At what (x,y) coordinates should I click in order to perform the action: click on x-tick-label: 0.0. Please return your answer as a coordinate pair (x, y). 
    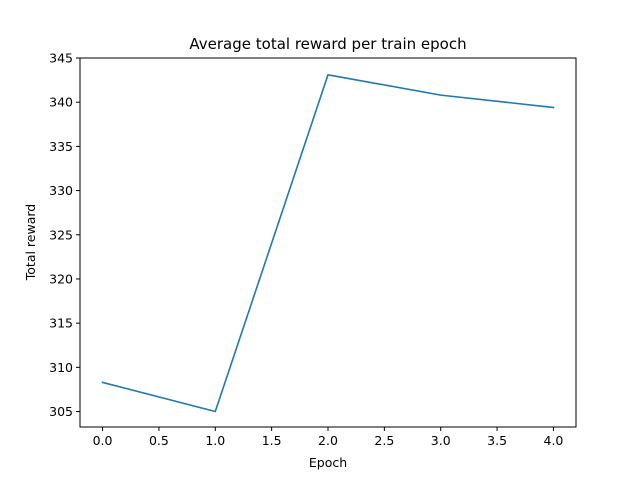
    Looking at the image, I should click on (103, 440).